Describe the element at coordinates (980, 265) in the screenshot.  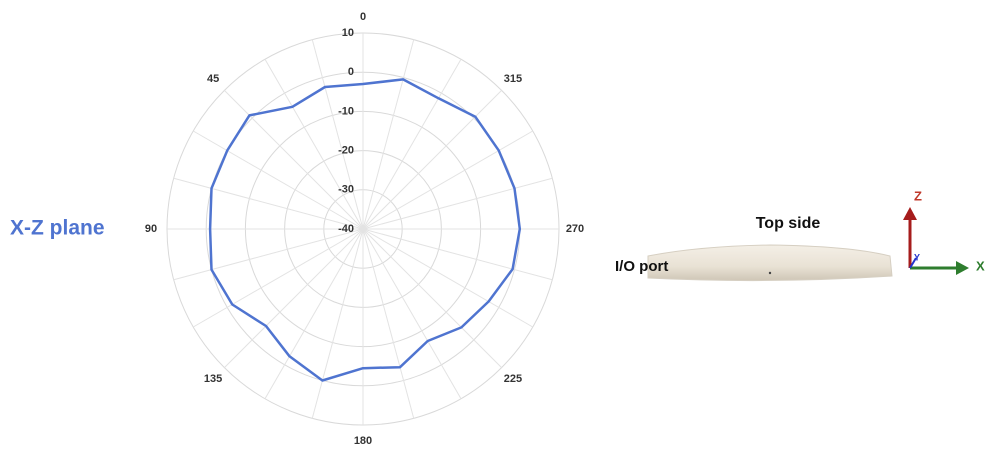
I see `x-axis-label: X` at that location.